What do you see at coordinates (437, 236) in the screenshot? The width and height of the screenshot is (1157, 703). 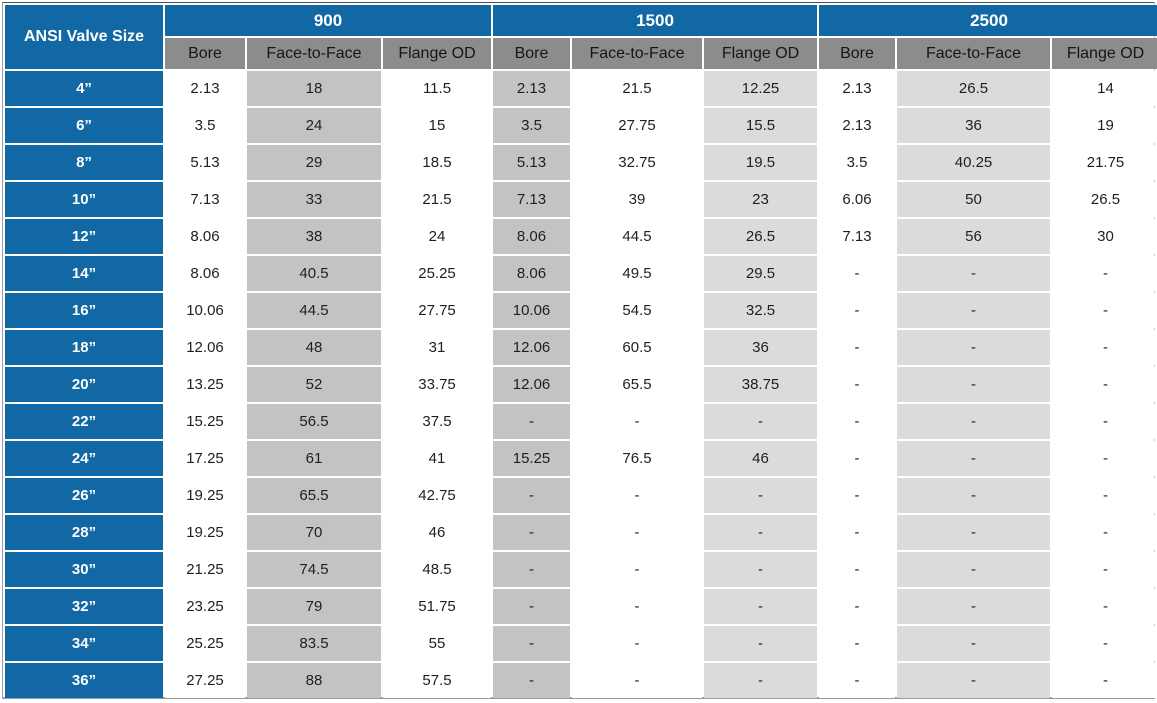 I see `cell-value: 24` at bounding box center [437, 236].